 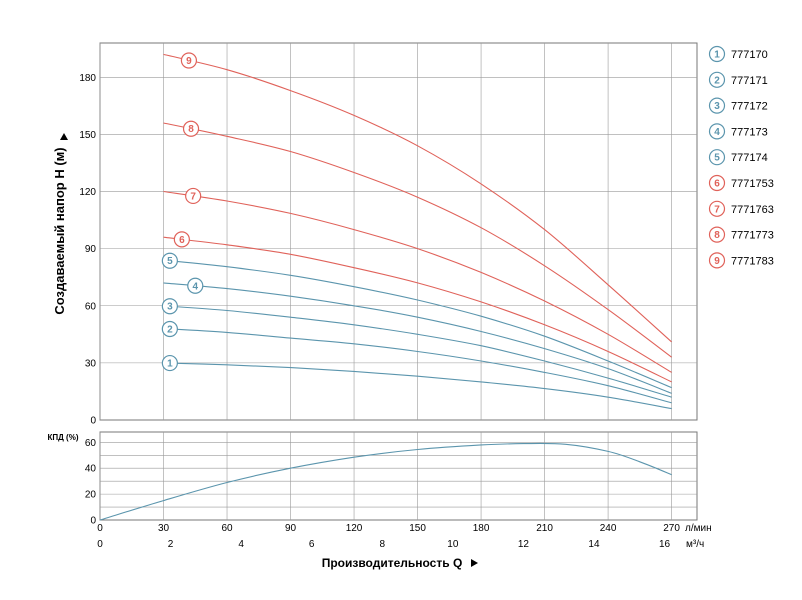 I want to click on x-tick-m3h: 10, so click(x=453, y=544).